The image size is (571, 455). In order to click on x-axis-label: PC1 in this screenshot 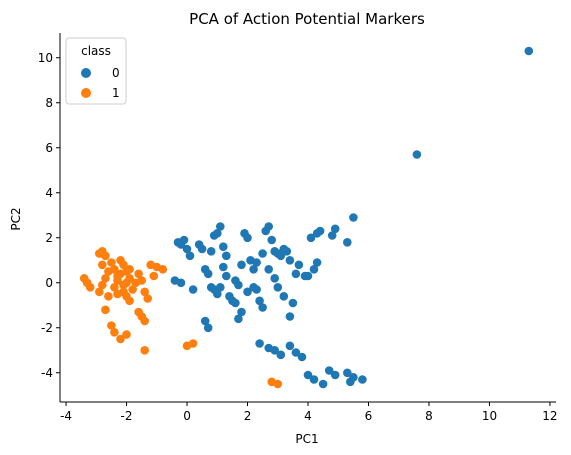, I will do `click(306, 439)`.